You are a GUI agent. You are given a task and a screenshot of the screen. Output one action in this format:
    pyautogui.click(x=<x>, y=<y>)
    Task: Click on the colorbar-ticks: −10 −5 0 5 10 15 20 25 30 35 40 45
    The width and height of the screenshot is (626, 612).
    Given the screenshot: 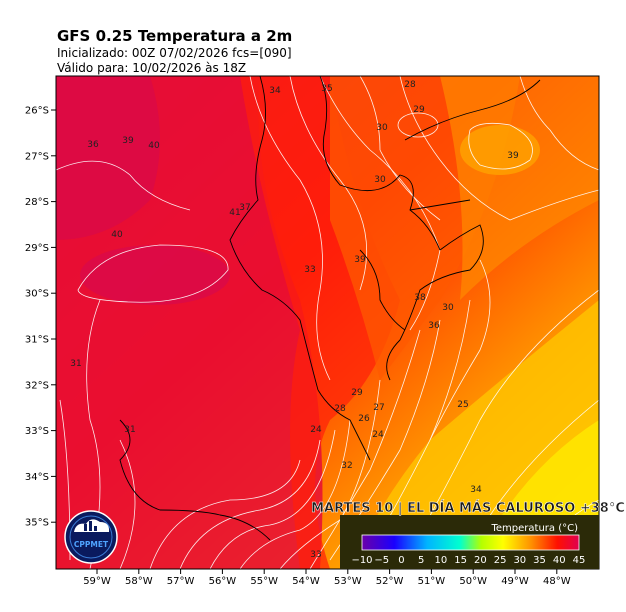 What is the action you would take?
    pyautogui.click(x=468, y=560)
    